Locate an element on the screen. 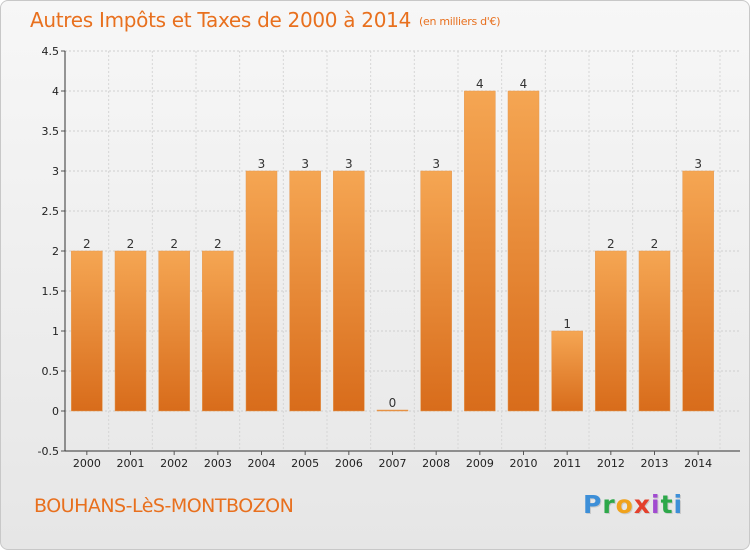 Image resolution: width=750 pixels, height=550 pixels. bar-data-label: 1 is located at coordinates (567, 324).